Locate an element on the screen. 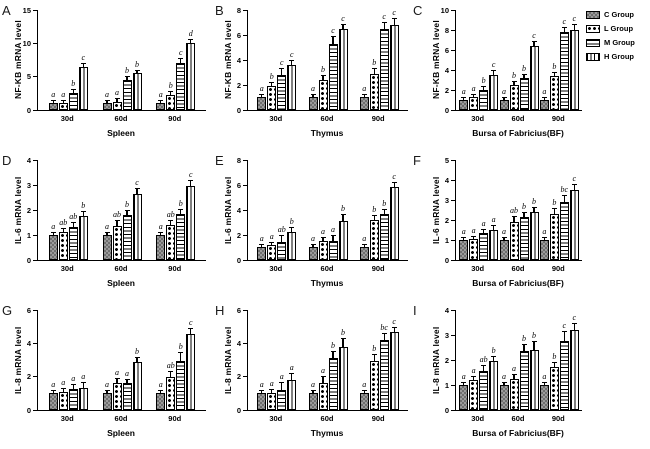 The image size is (650, 449). y-axis-label: IL-8 mRNA level is located at coordinates (18, 360).